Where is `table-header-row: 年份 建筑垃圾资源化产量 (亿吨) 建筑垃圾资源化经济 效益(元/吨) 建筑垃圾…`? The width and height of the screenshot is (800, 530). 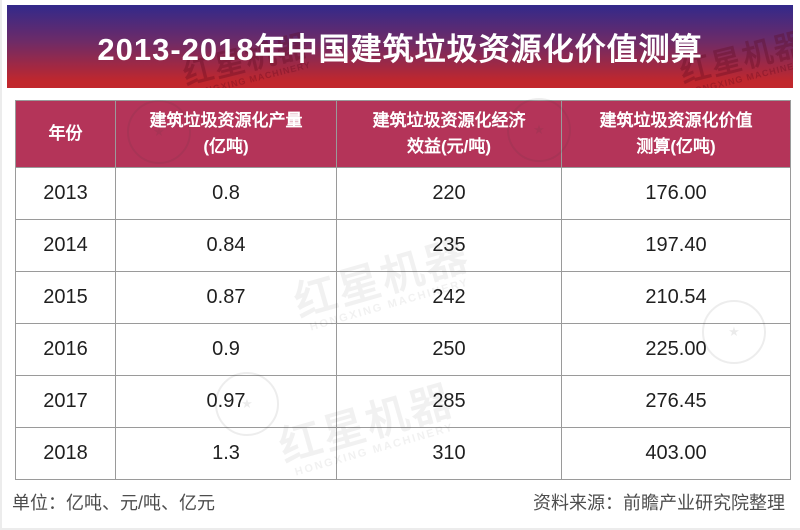 table-header-row: 年份 建筑垃圾资源化产量 (亿吨) 建筑垃圾资源化经济 效益(元/吨) 建筑垃圾… is located at coordinates (403, 134).